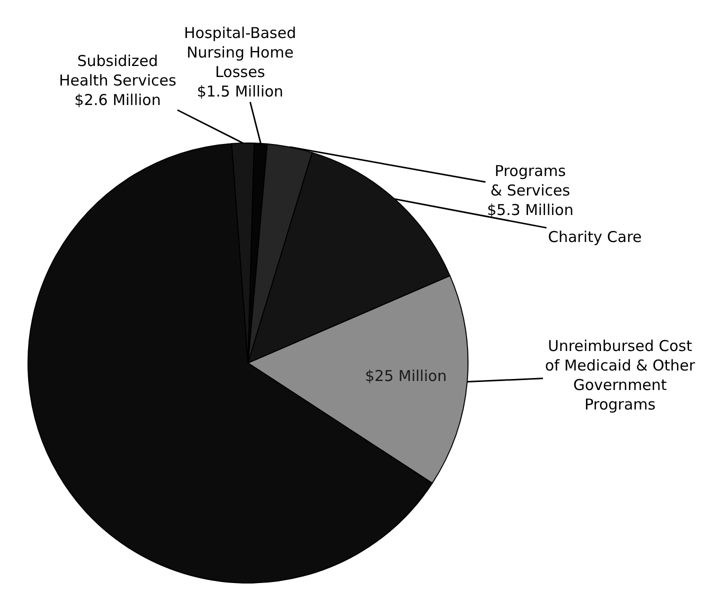 The image size is (724, 590). What do you see at coordinates (117, 71) in the screenshot?
I see `slice-label: Subsidized Health Services` at bounding box center [117, 71].